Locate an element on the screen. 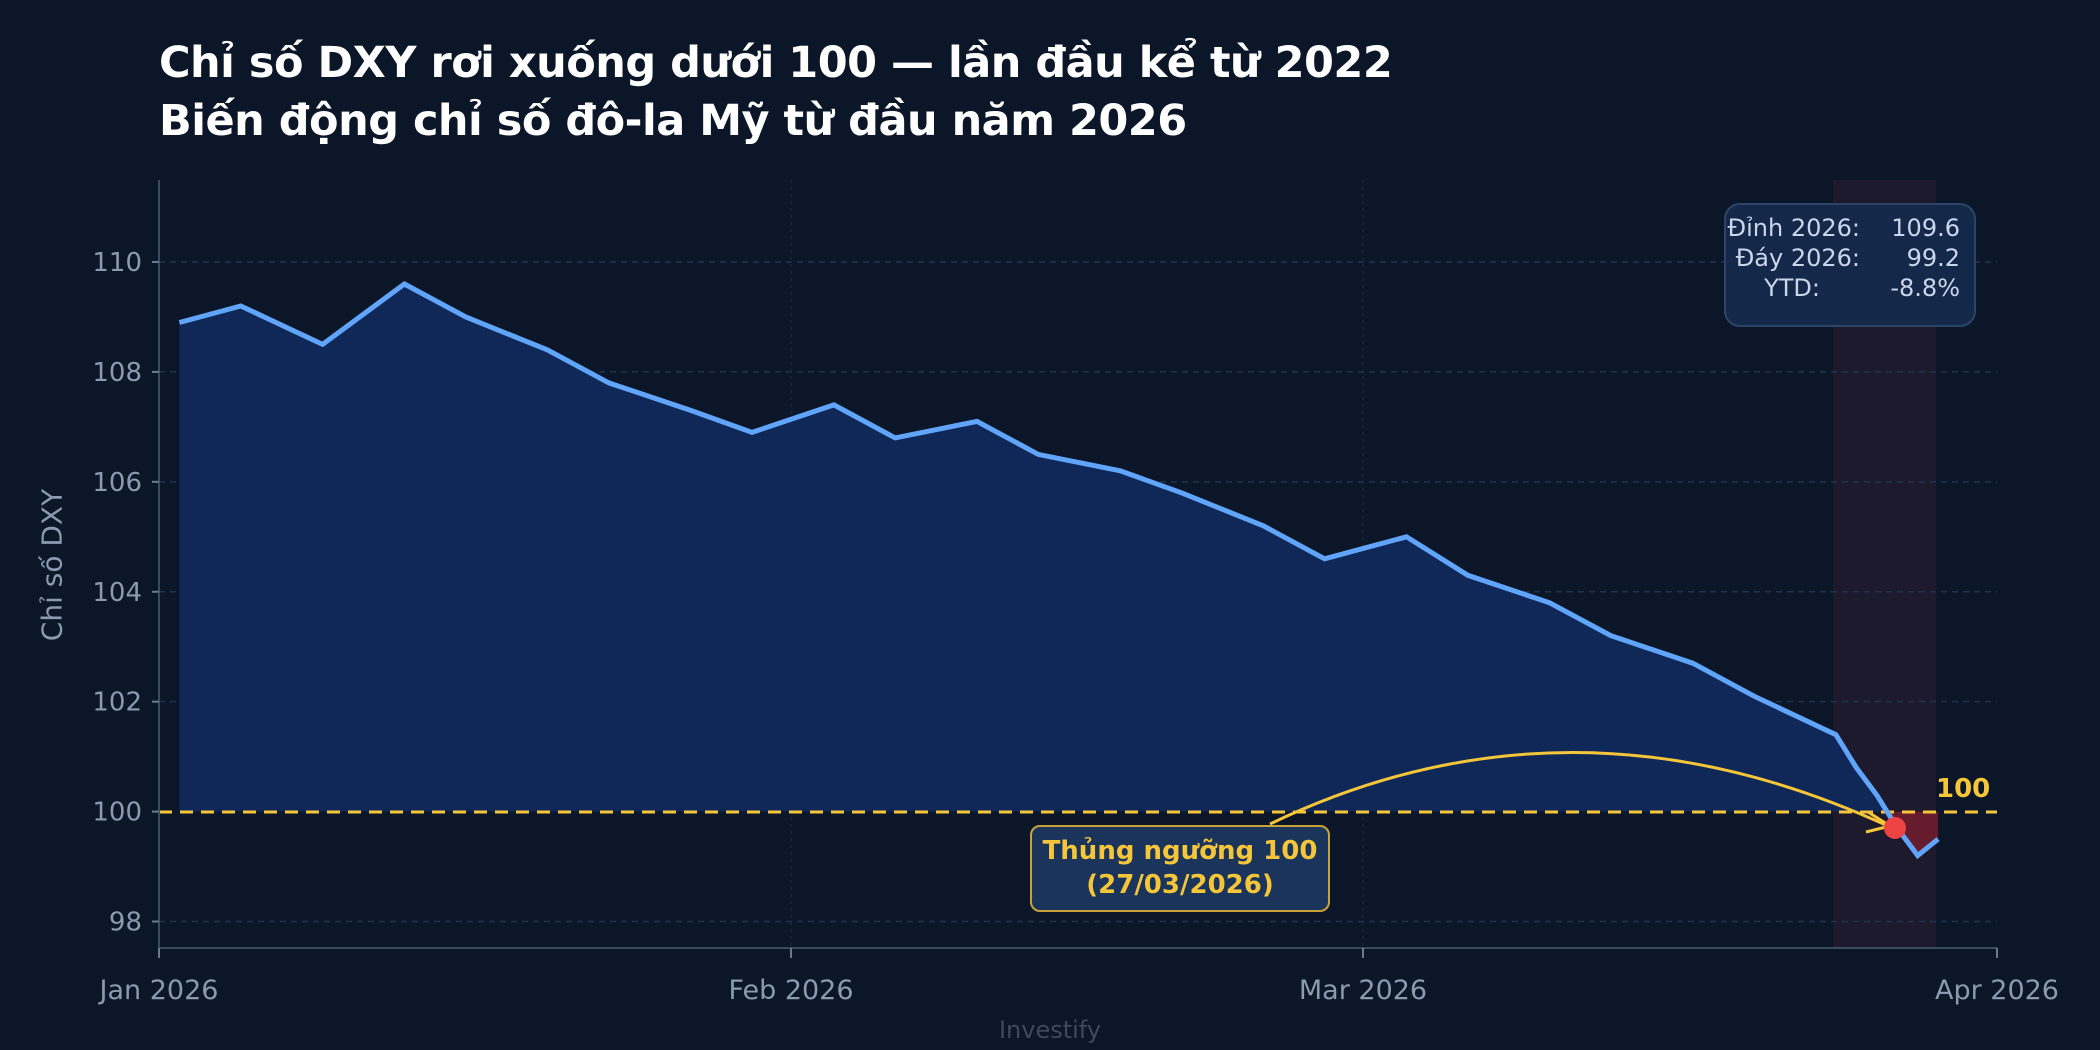 The image size is (2100, 1050). x-tick-label: Apr 2026 is located at coordinates (1997, 990).